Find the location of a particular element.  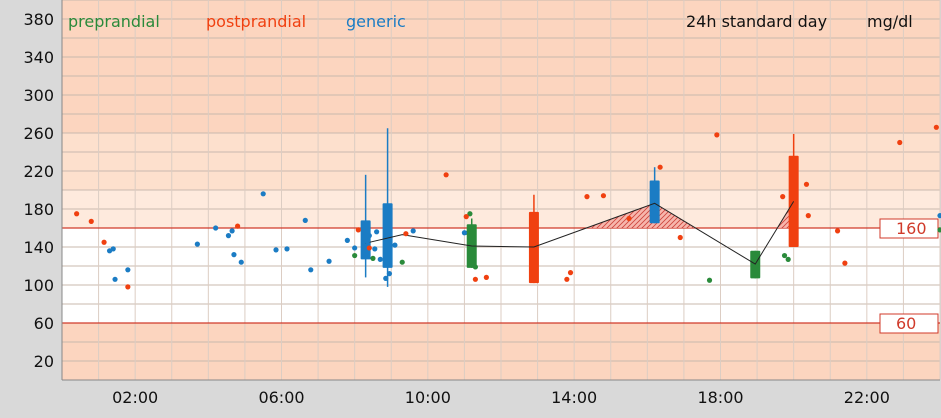

y-tick-label: 100 is located at coordinates (38, 285).